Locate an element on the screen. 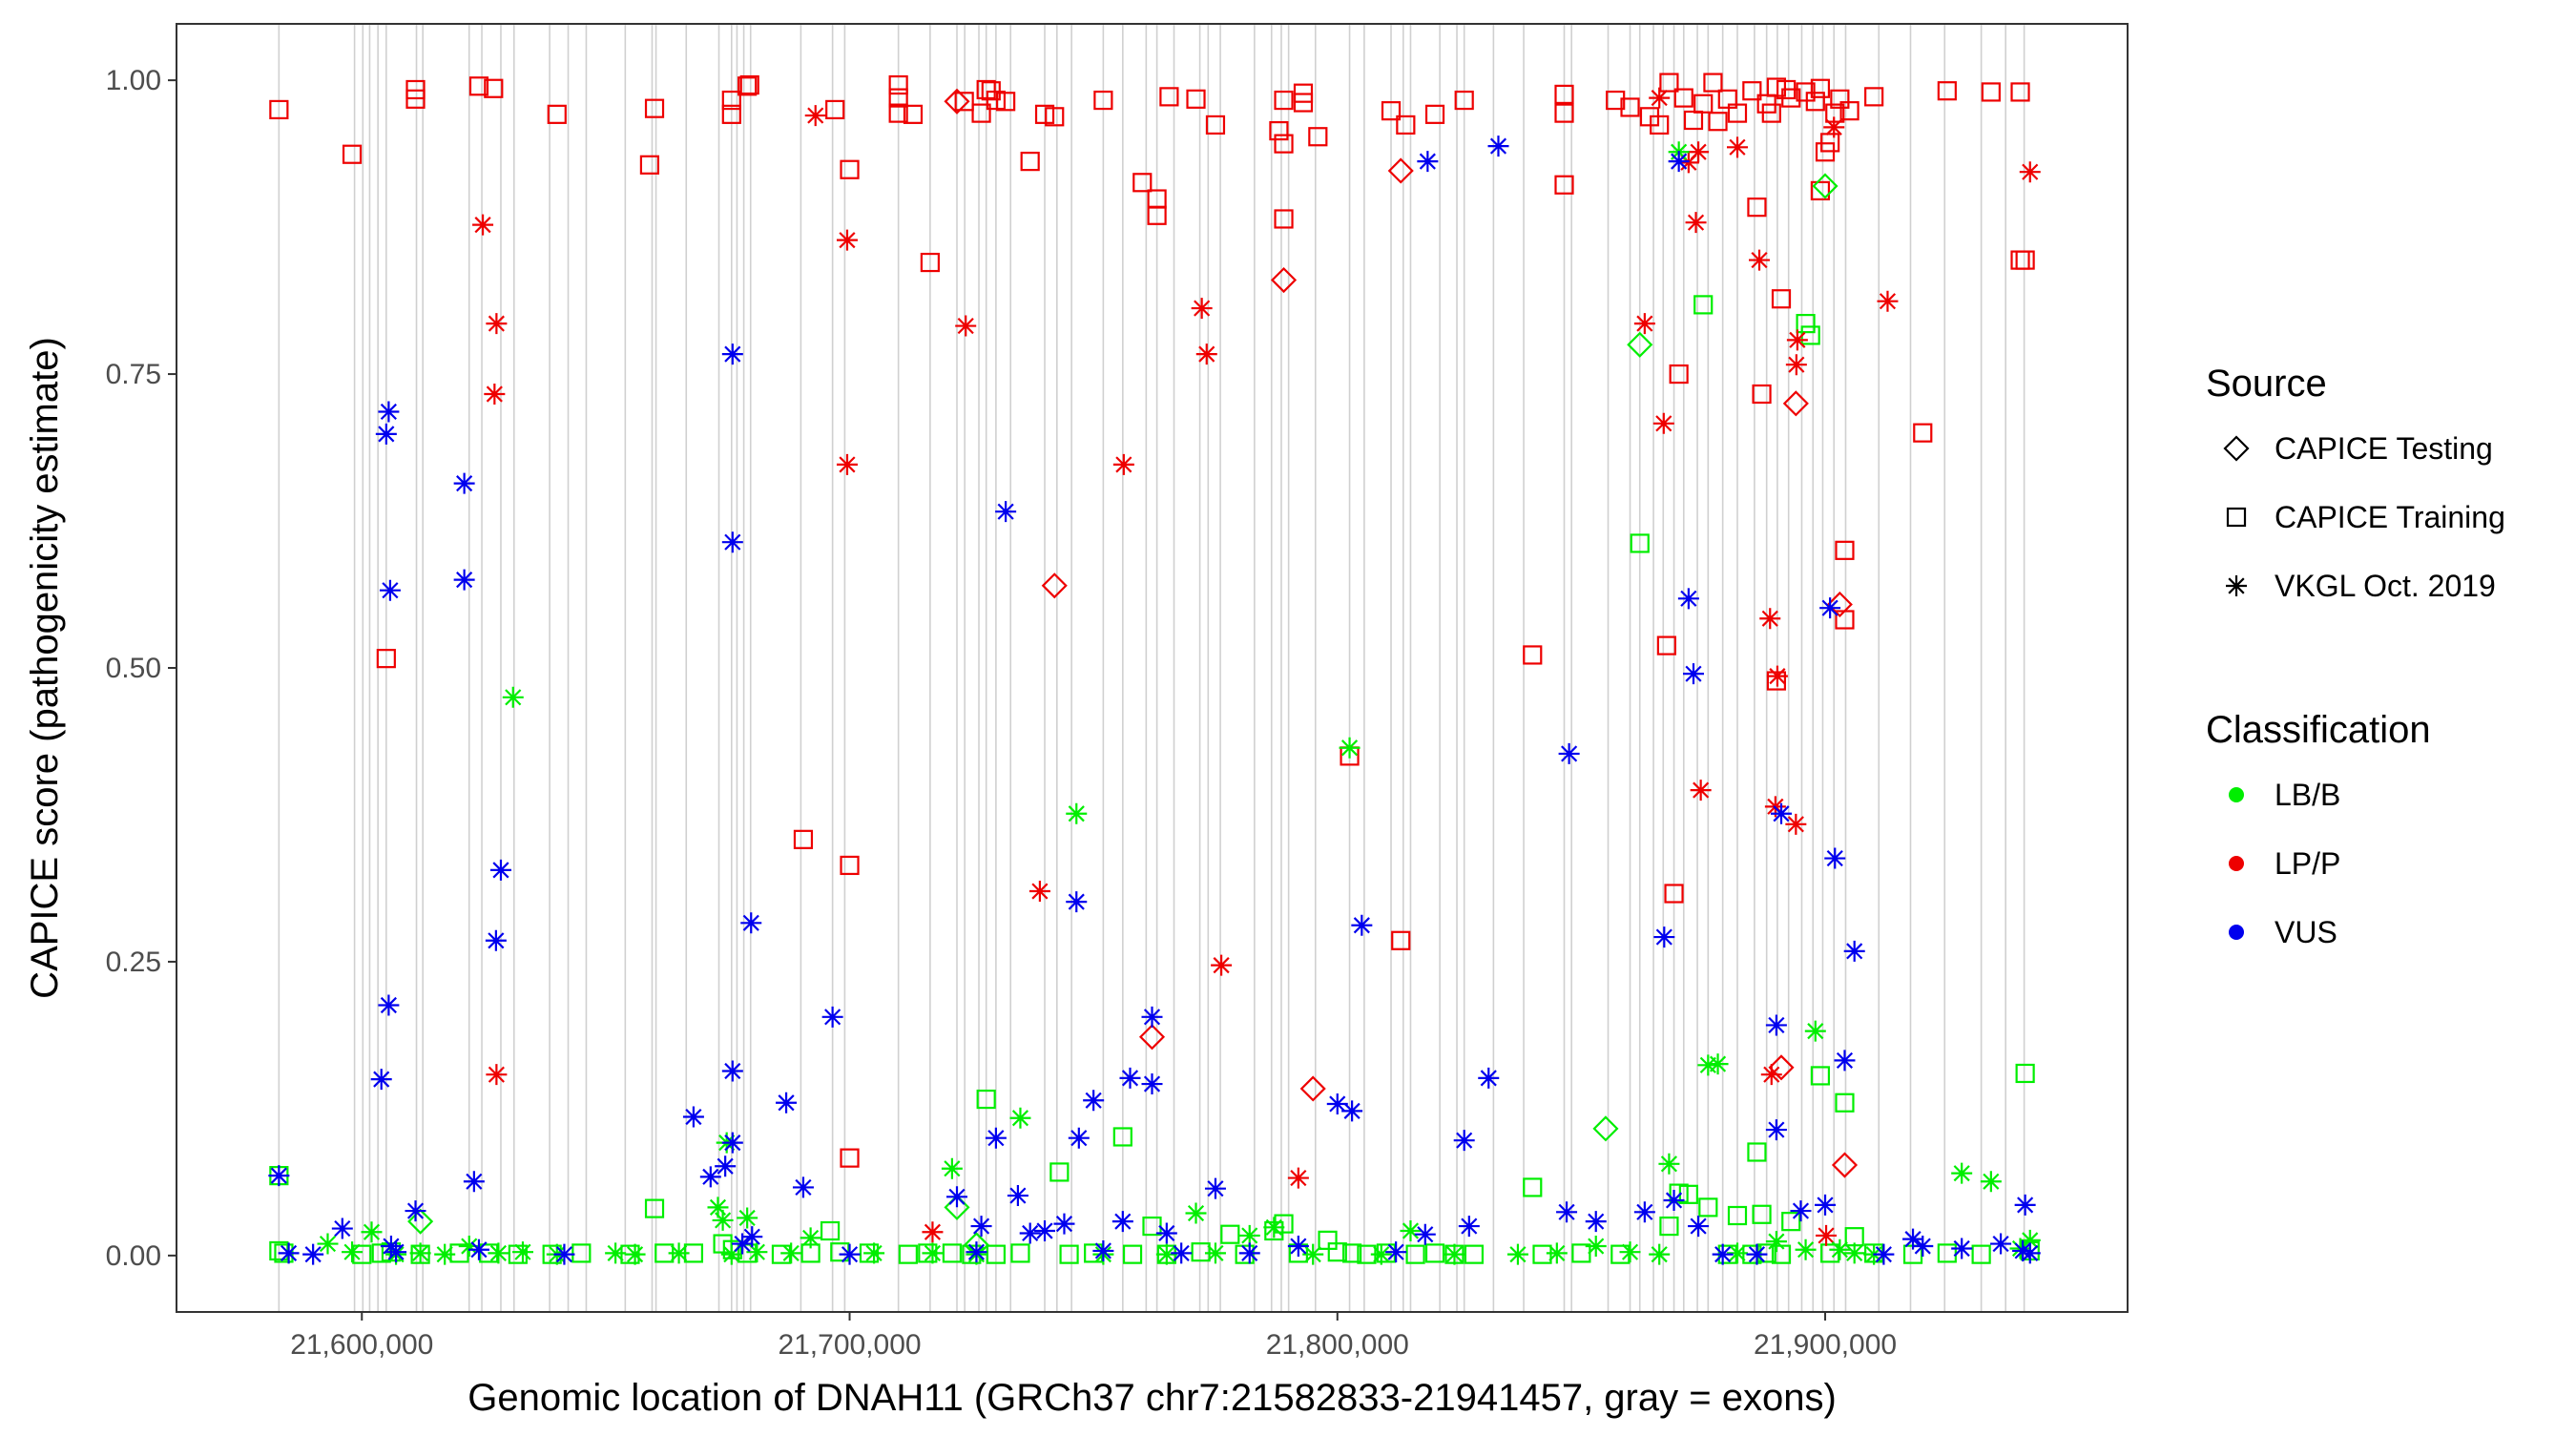 This screenshot has height=1436, width=2576. legend-source-title: Source is located at coordinates (2266, 384).